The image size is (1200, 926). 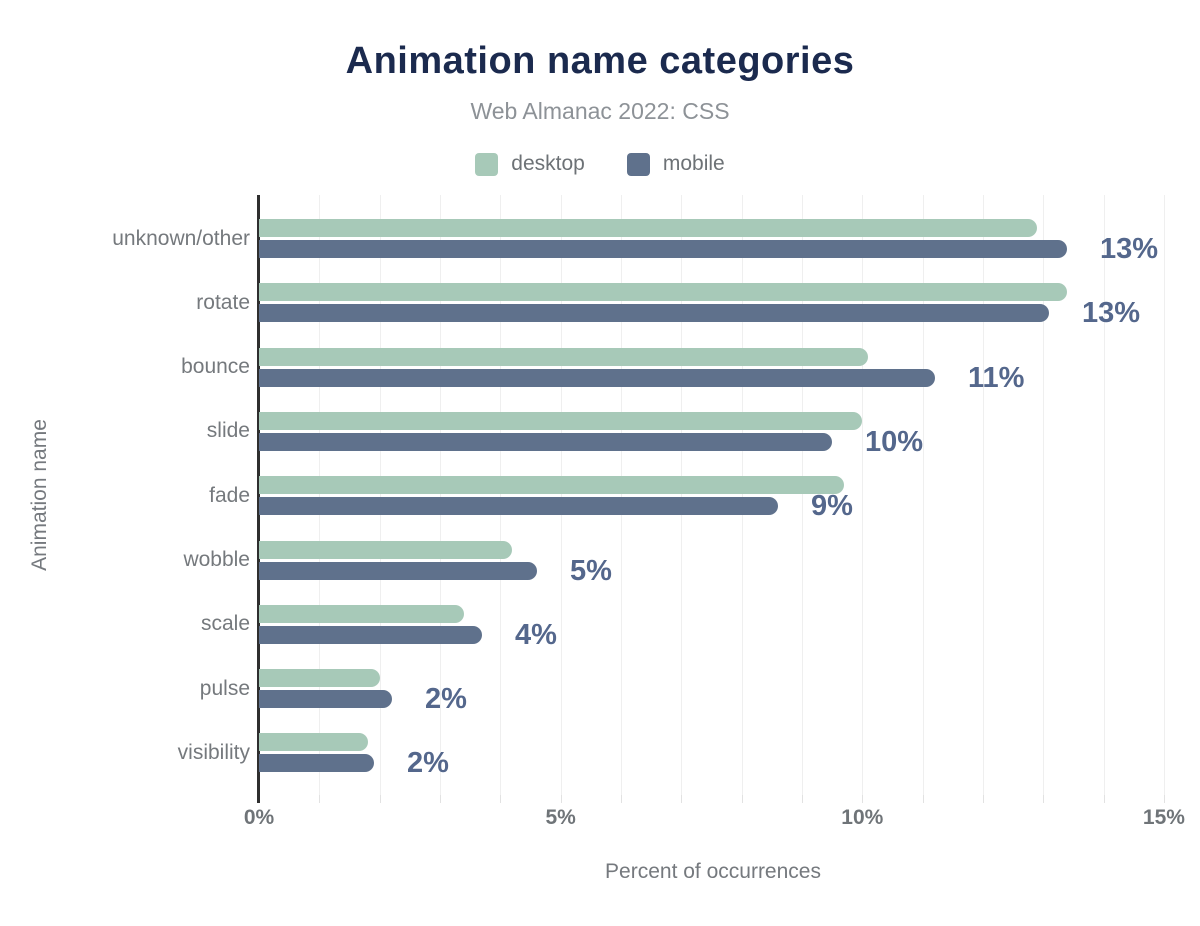 What do you see at coordinates (713, 871) in the screenshot?
I see `x-axis-title: Percent of occurrences` at bounding box center [713, 871].